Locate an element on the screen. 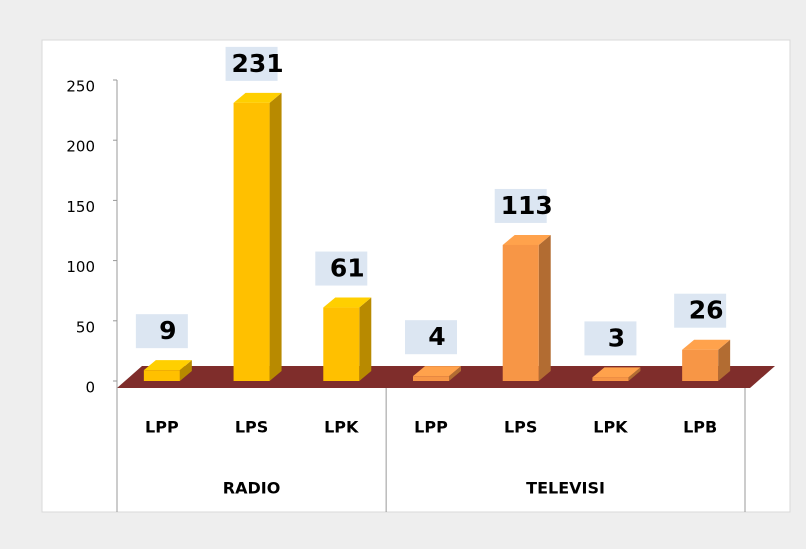  value-label: 4 is located at coordinates (436, 336).